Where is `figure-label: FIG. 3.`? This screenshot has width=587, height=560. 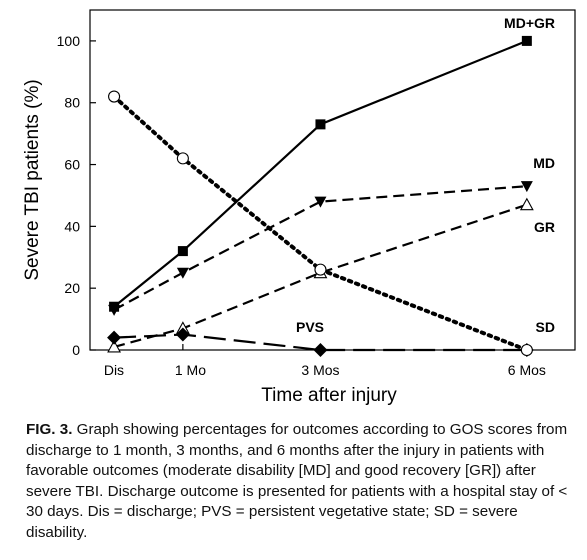
figure-label: FIG. 3. is located at coordinates (49, 429).